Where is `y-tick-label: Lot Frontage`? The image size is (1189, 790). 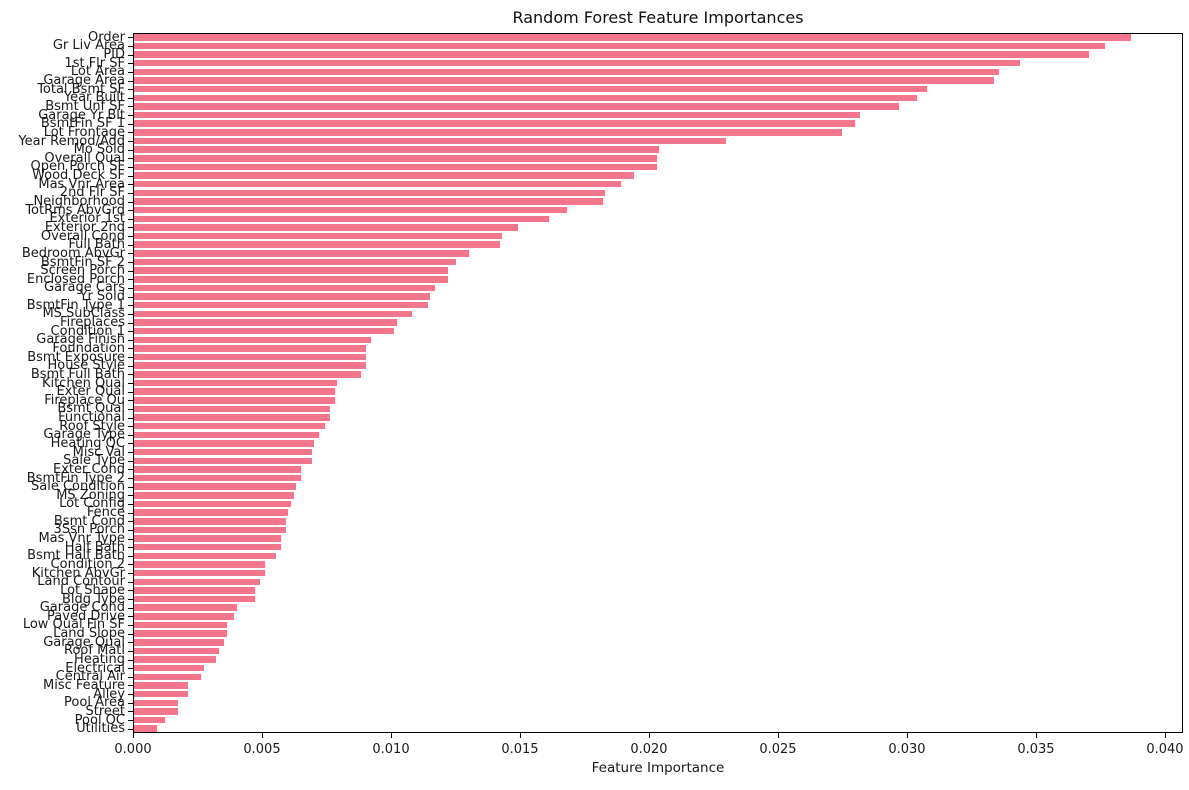
y-tick-label: Lot Frontage is located at coordinates (84, 132).